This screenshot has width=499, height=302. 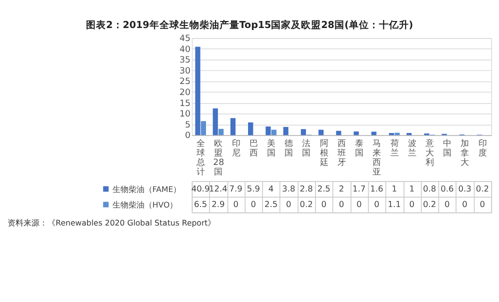 I want to click on x-tick-label: 意大利, so click(x=429, y=153).